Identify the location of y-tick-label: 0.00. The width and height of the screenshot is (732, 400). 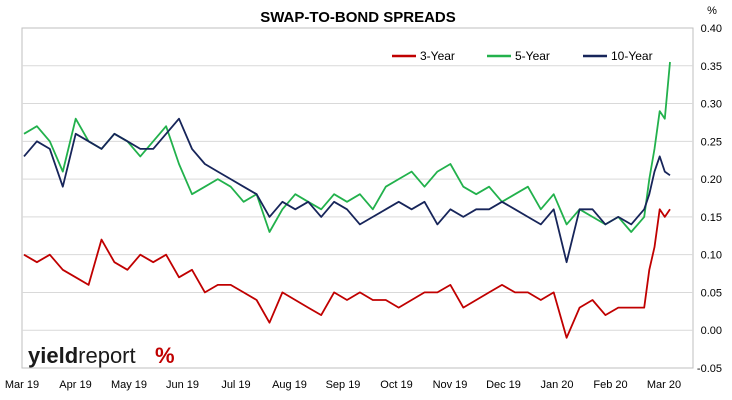
(711, 331).